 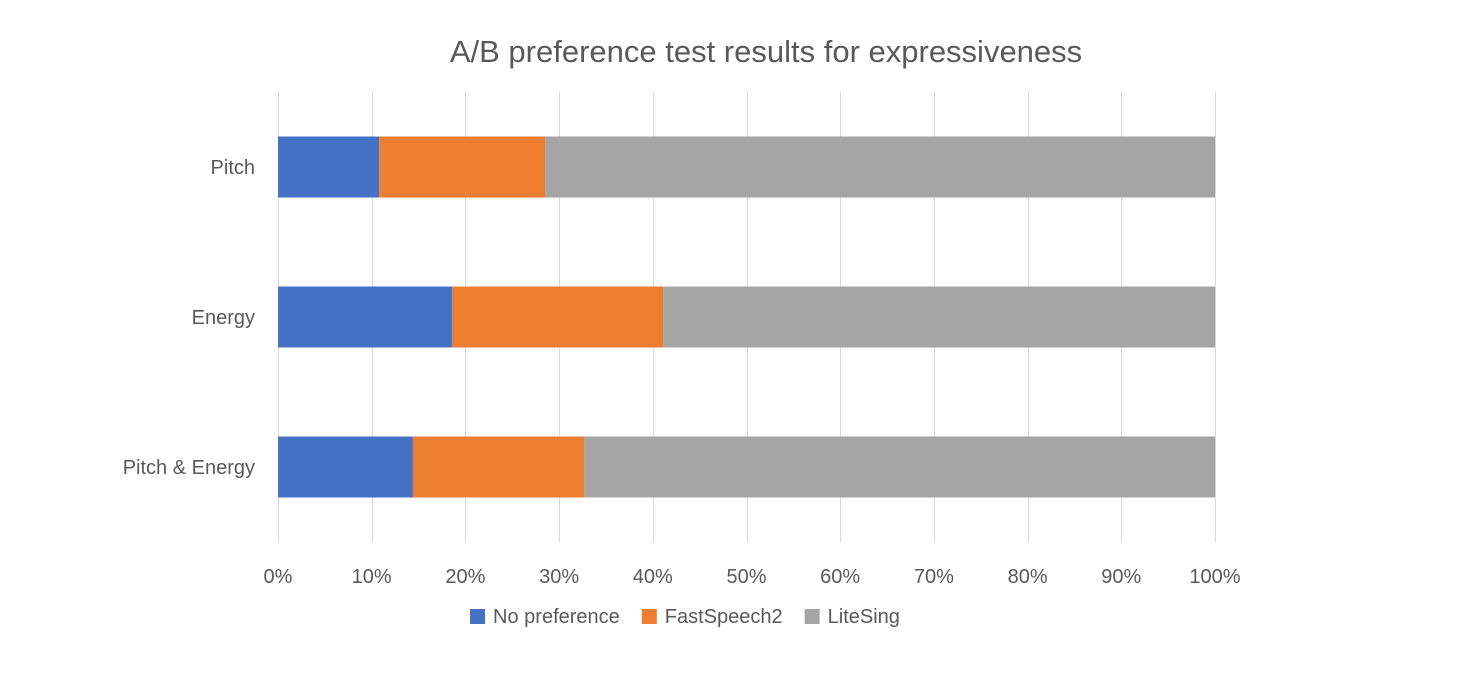 I want to click on category-labels: Pitch Energy Pitch & Energy, so click(x=189, y=318).